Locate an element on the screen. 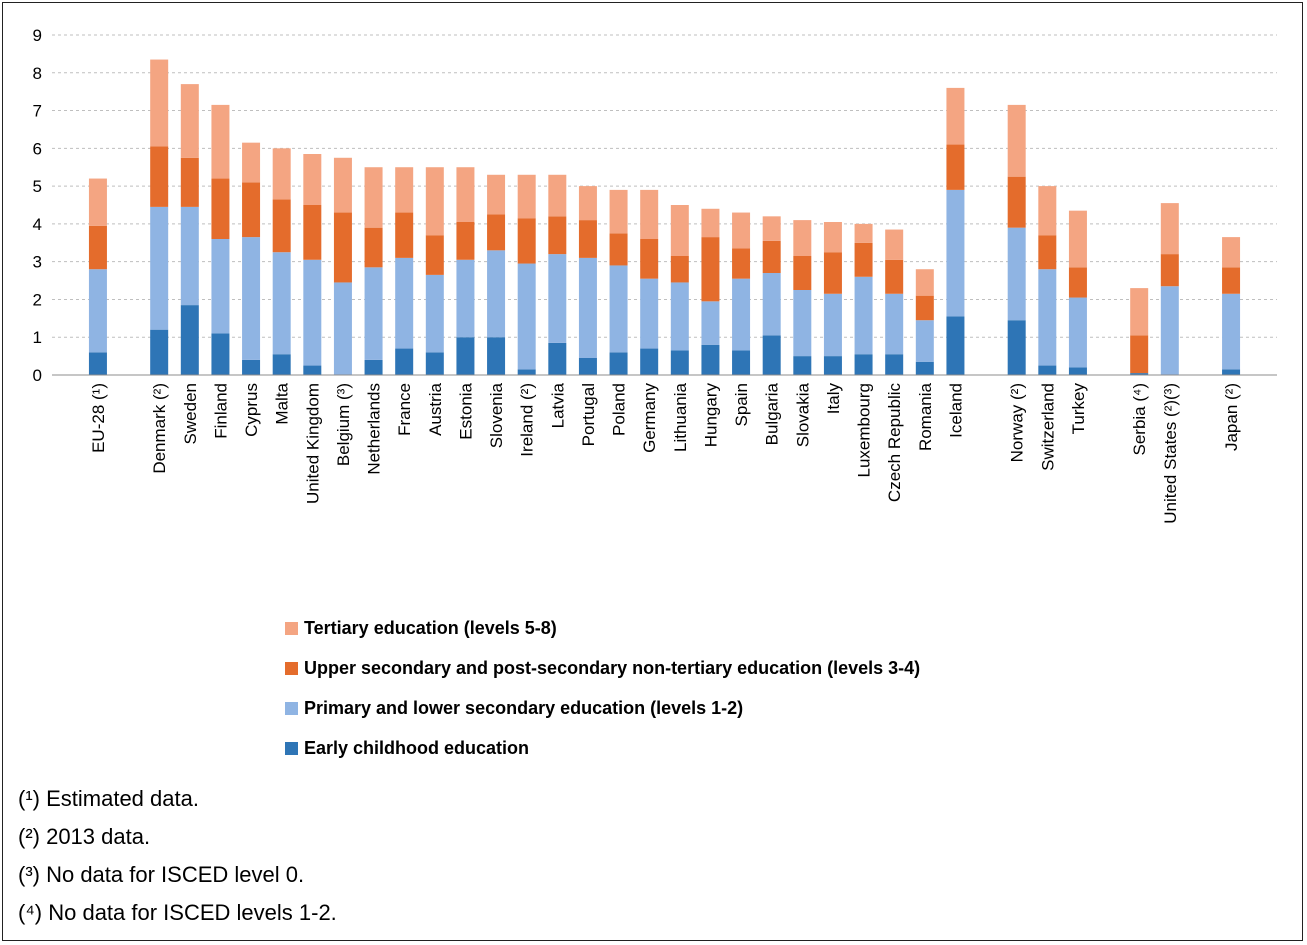  footnote-1: (¹) Estimated data. is located at coordinates (108, 798).